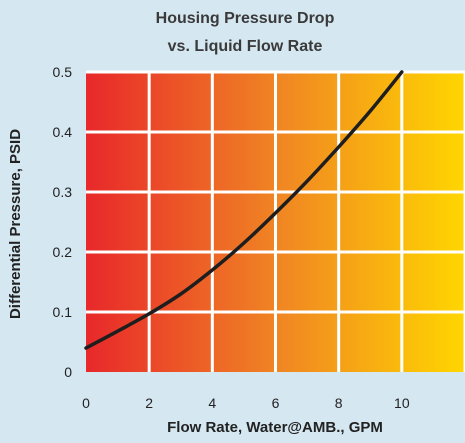 The height and width of the screenshot is (443, 465). Describe the element at coordinates (402, 403) in the screenshot. I see `x-tick-label: 10` at that location.